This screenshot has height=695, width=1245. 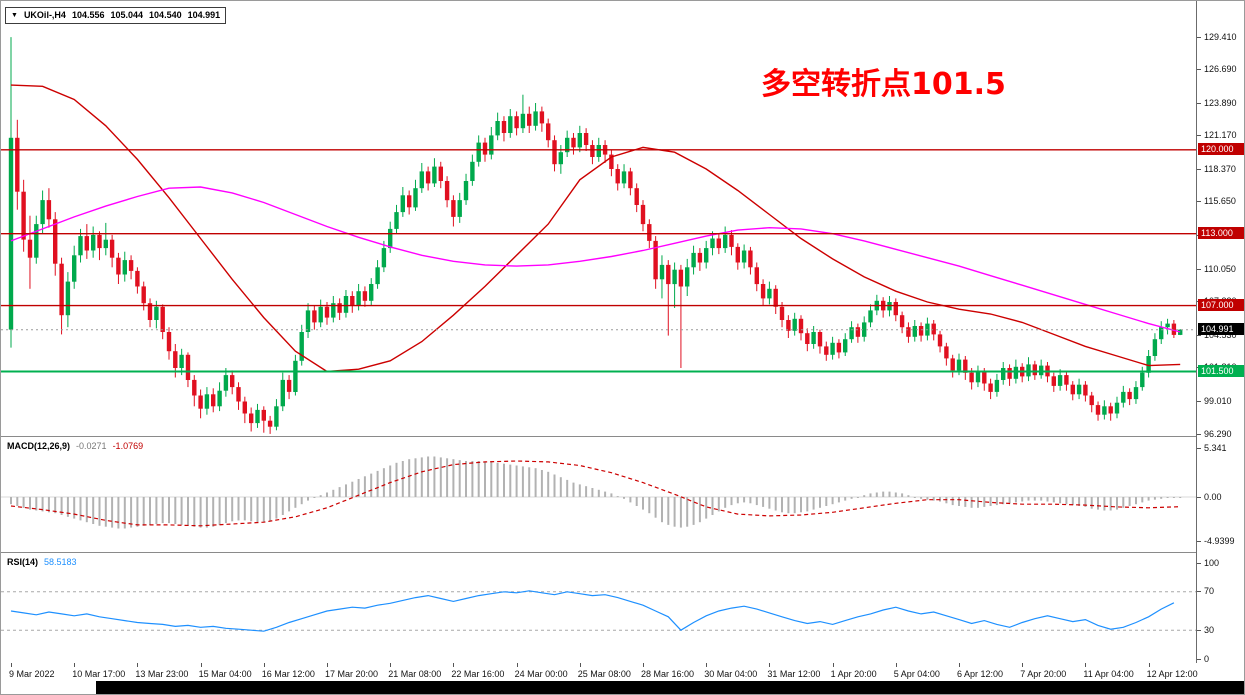 I want to click on time-axis-label: 31 Mar 12:00, so click(x=794, y=674).